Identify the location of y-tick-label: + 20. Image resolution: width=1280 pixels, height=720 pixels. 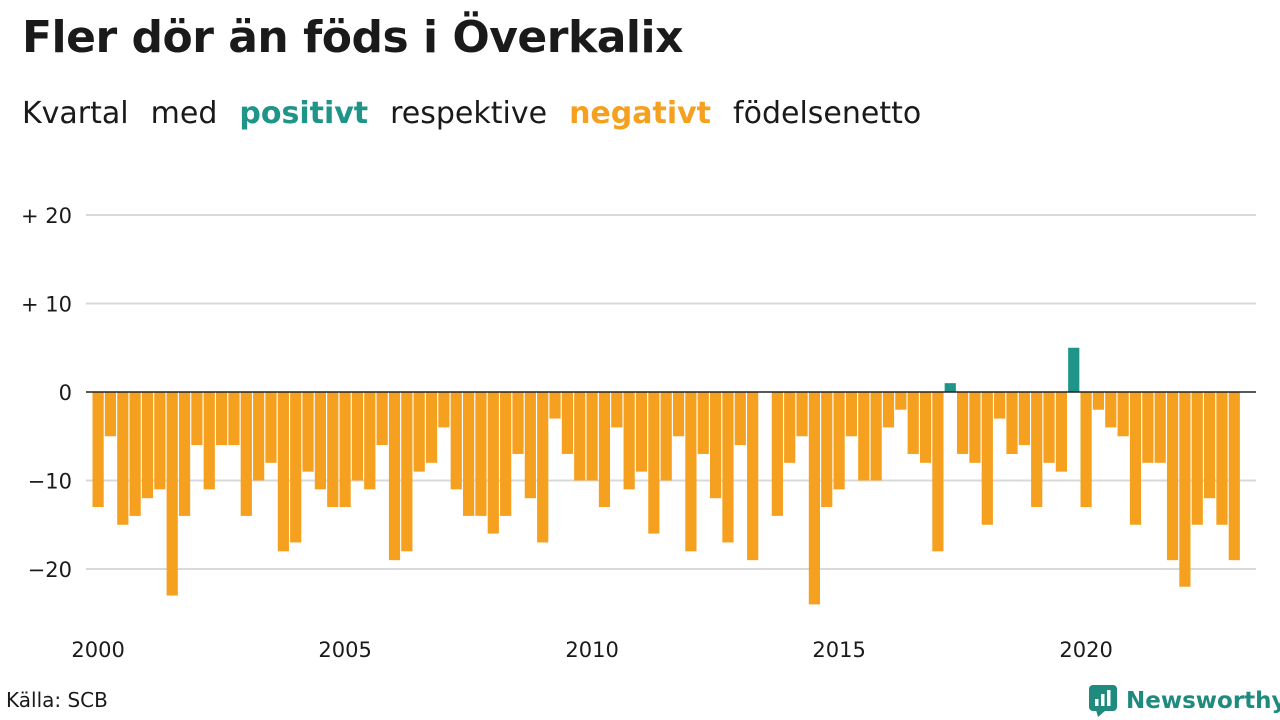
(46, 216).